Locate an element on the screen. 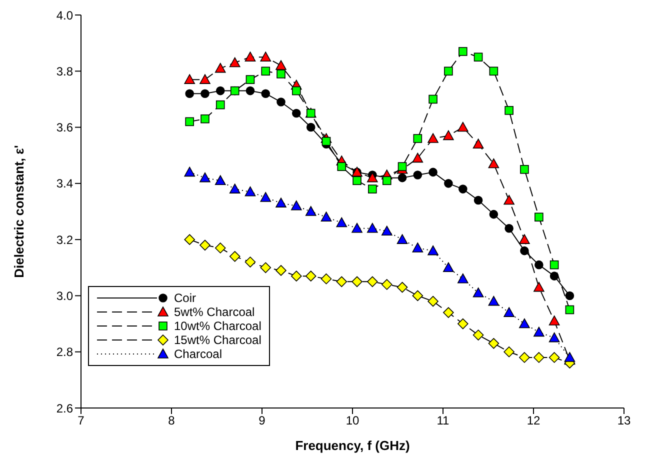 The height and width of the screenshot is (476, 648). y-tick-label: 3.0 is located at coordinates (65, 295).